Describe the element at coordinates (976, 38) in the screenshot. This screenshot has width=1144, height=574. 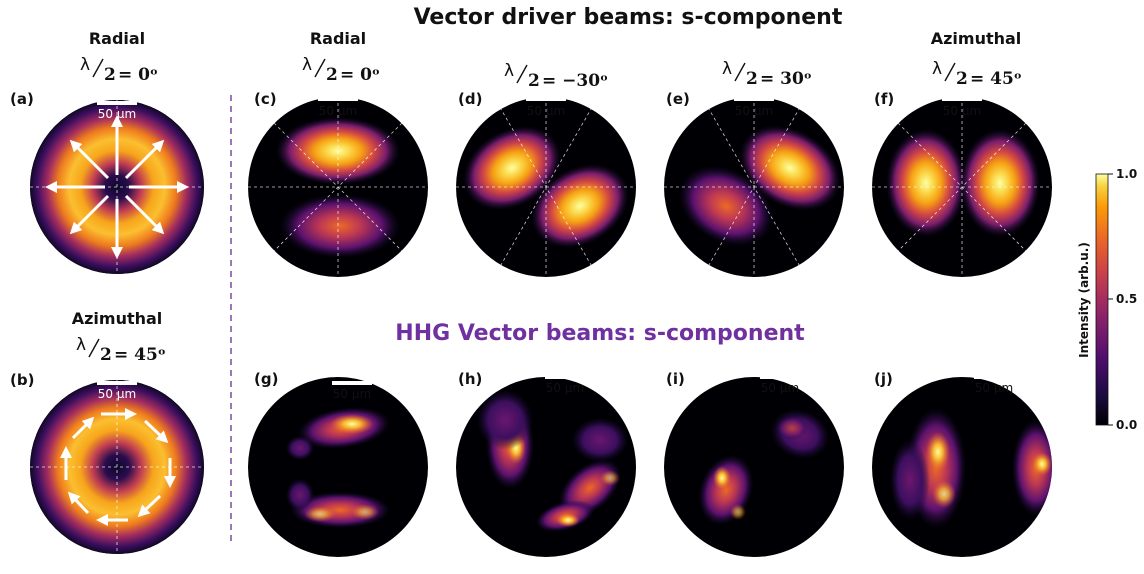
I see `column-heading-f: Azimuthal` at that location.